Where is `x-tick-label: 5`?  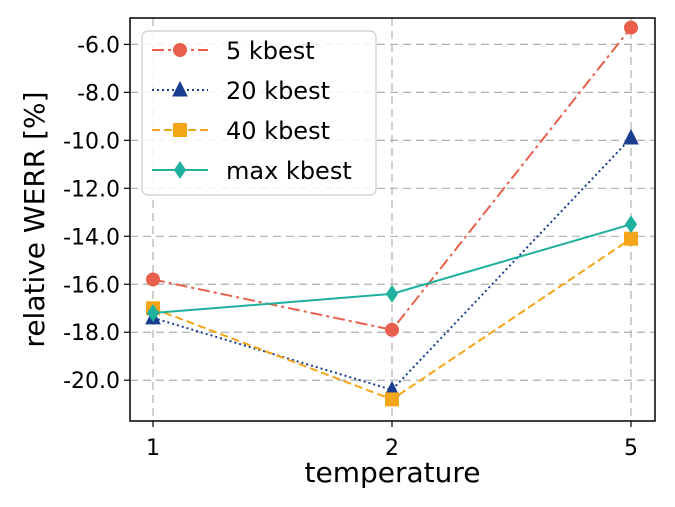 x-tick-label: 5 is located at coordinates (631, 448).